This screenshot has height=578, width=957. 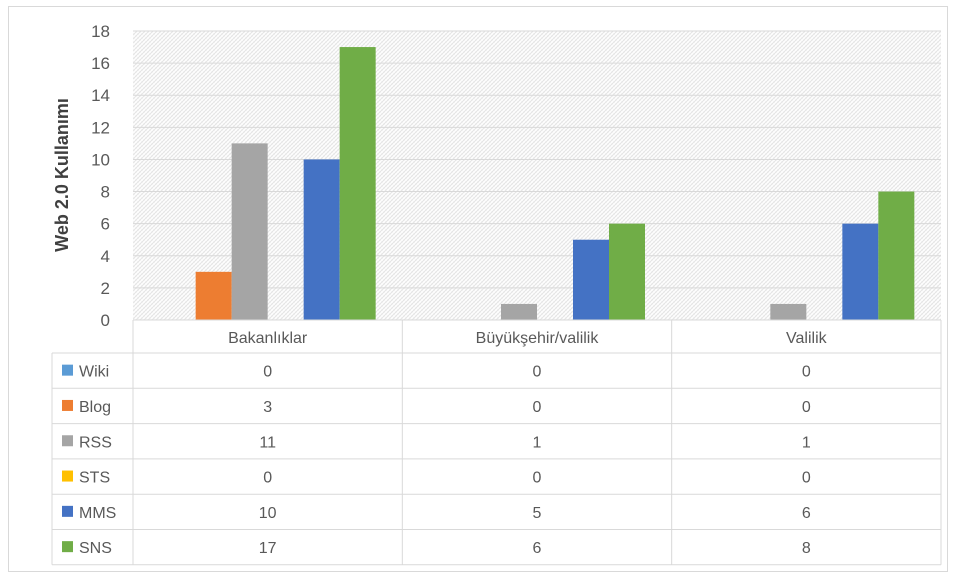 What do you see at coordinates (105, 224) in the screenshot?
I see `y-tick-label: 6` at bounding box center [105, 224].